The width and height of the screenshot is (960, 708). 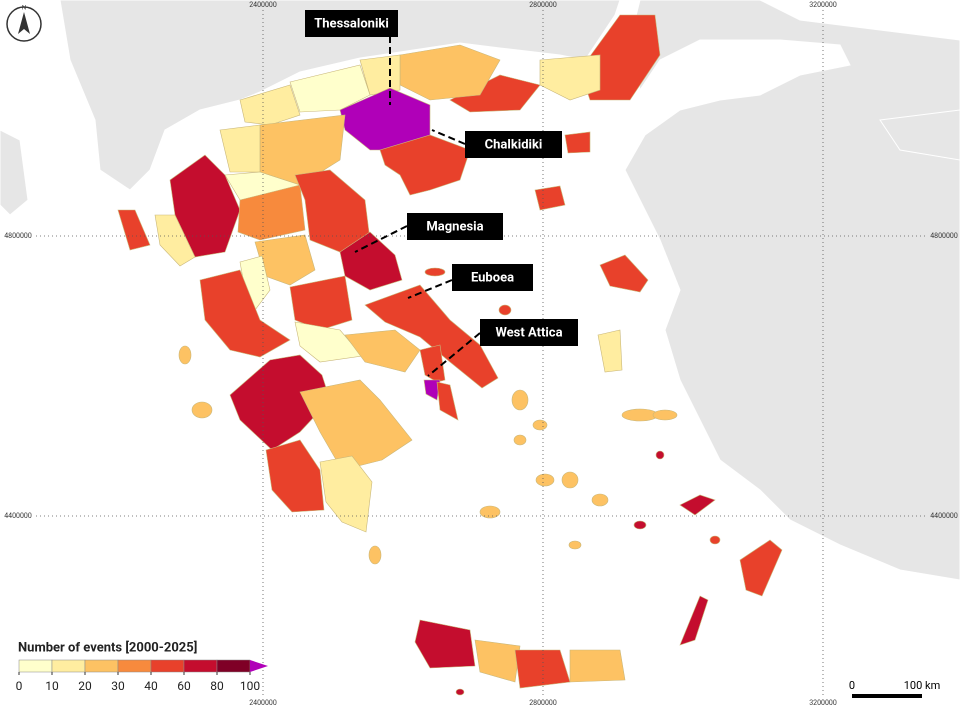 I want to click on legend-tick-label: 40, so click(x=151, y=686).